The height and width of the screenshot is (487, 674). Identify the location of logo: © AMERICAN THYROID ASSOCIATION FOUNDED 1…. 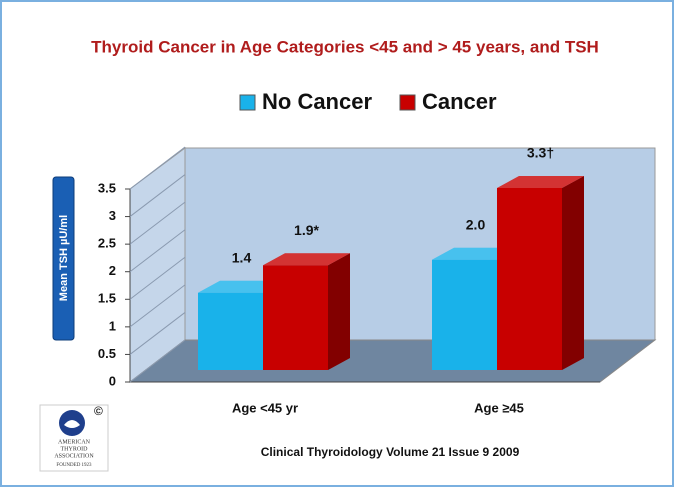
(74, 438).